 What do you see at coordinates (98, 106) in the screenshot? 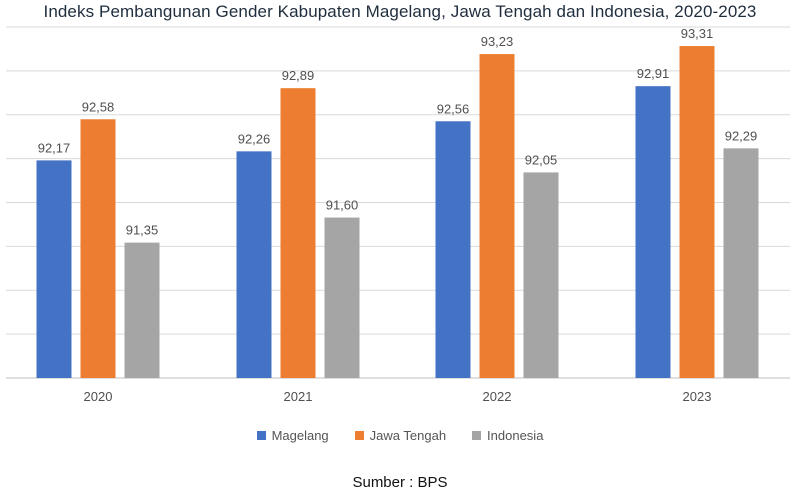
I see `data-label: 92,58` at bounding box center [98, 106].